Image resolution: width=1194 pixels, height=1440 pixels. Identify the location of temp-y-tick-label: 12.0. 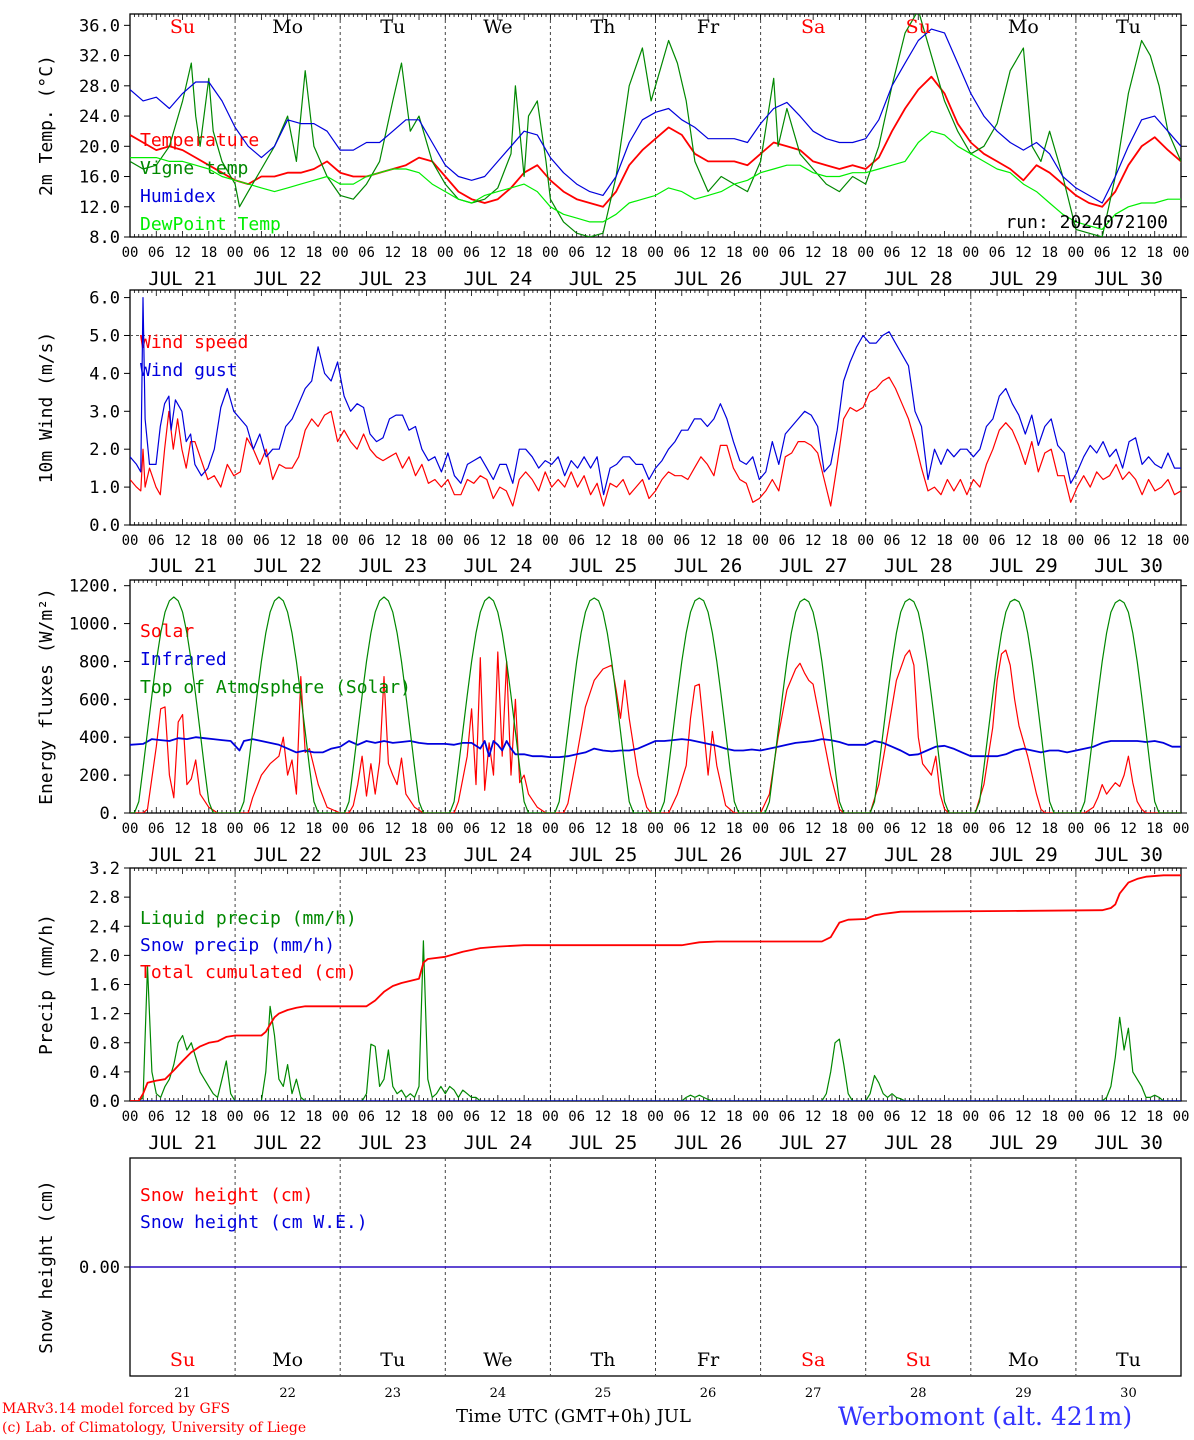
(99, 208).